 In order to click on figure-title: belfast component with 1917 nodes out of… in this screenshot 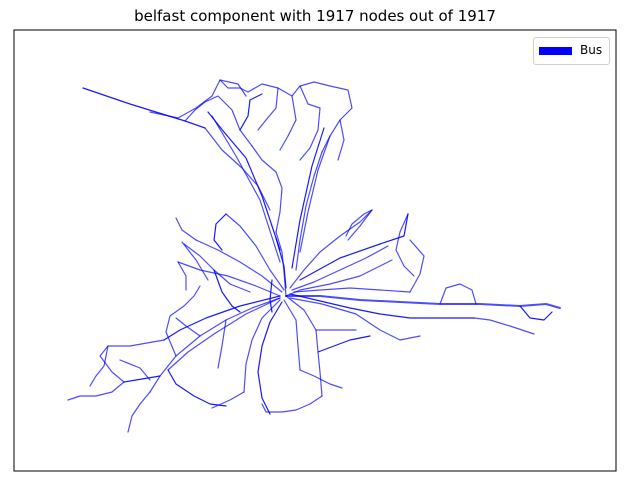, I will do `click(315, 16)`.